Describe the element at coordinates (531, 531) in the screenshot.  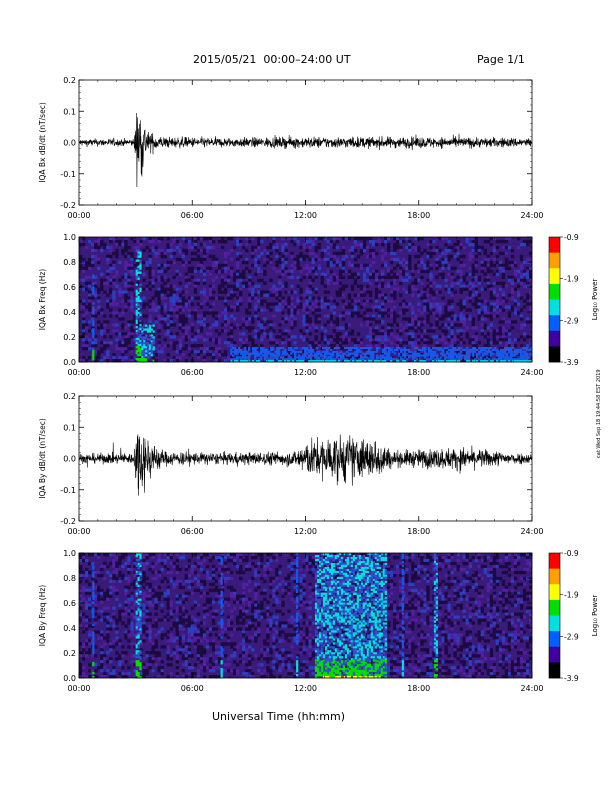
I see `x-tick-label: 24:00` at that location.